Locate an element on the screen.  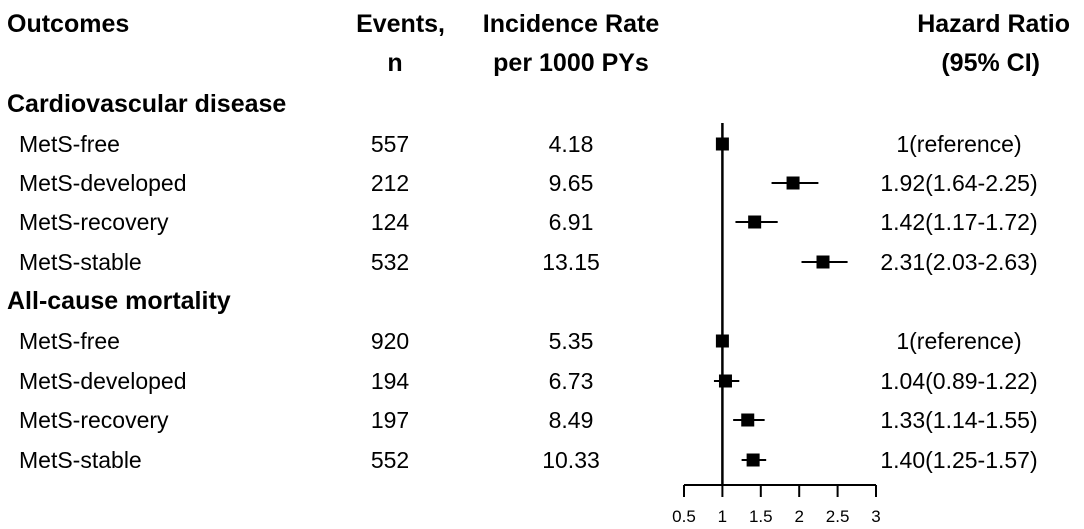
row-events: 124 is located at coordinates (390, 222).